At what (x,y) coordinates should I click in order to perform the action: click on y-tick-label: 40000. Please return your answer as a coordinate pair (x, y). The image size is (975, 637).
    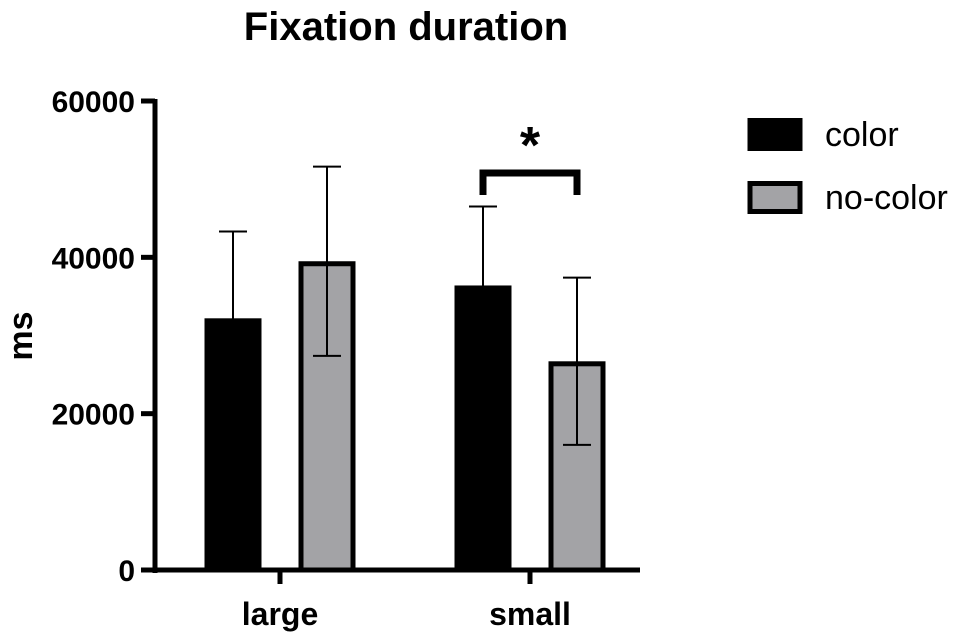
    Looking at the image, I should click on (93, 258).